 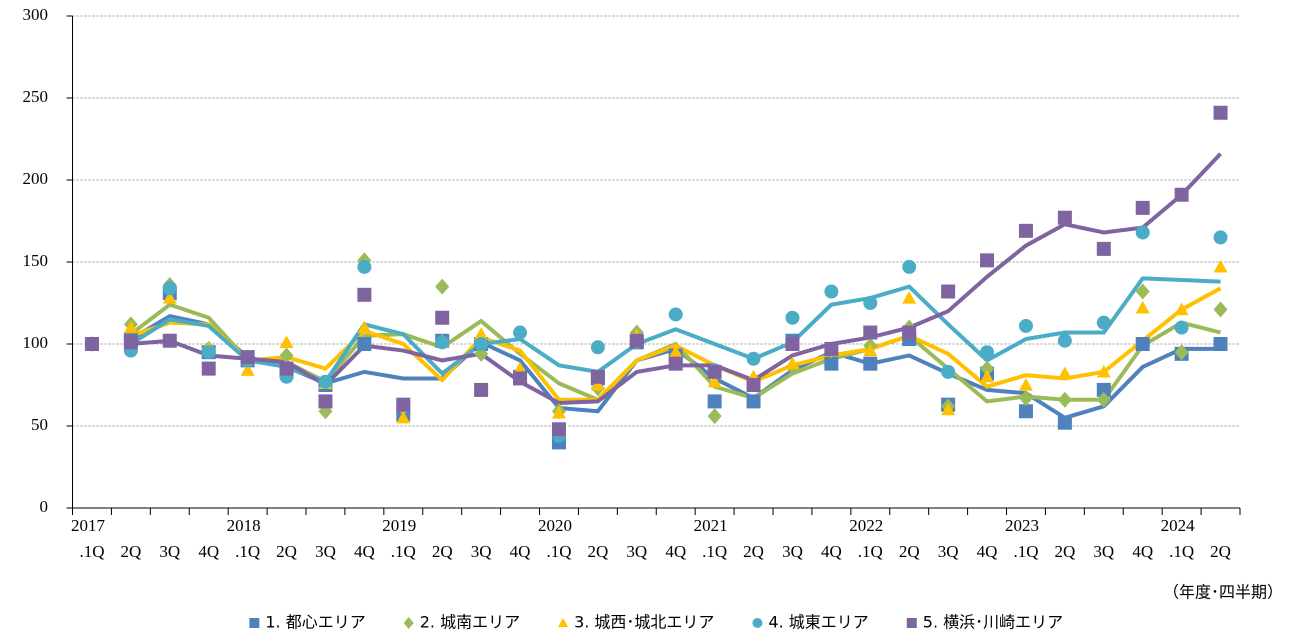 I want to click on y-tick-label: 100, so click(x=36, y=342).